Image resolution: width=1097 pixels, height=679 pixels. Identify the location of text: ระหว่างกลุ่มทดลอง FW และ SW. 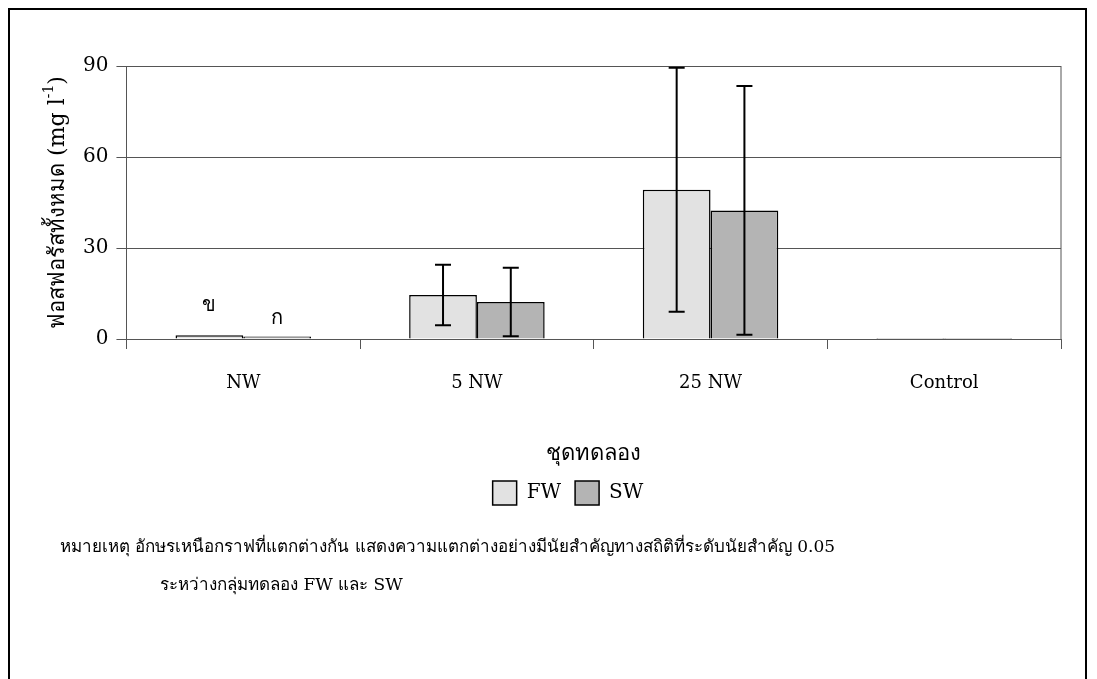
(281, 585).